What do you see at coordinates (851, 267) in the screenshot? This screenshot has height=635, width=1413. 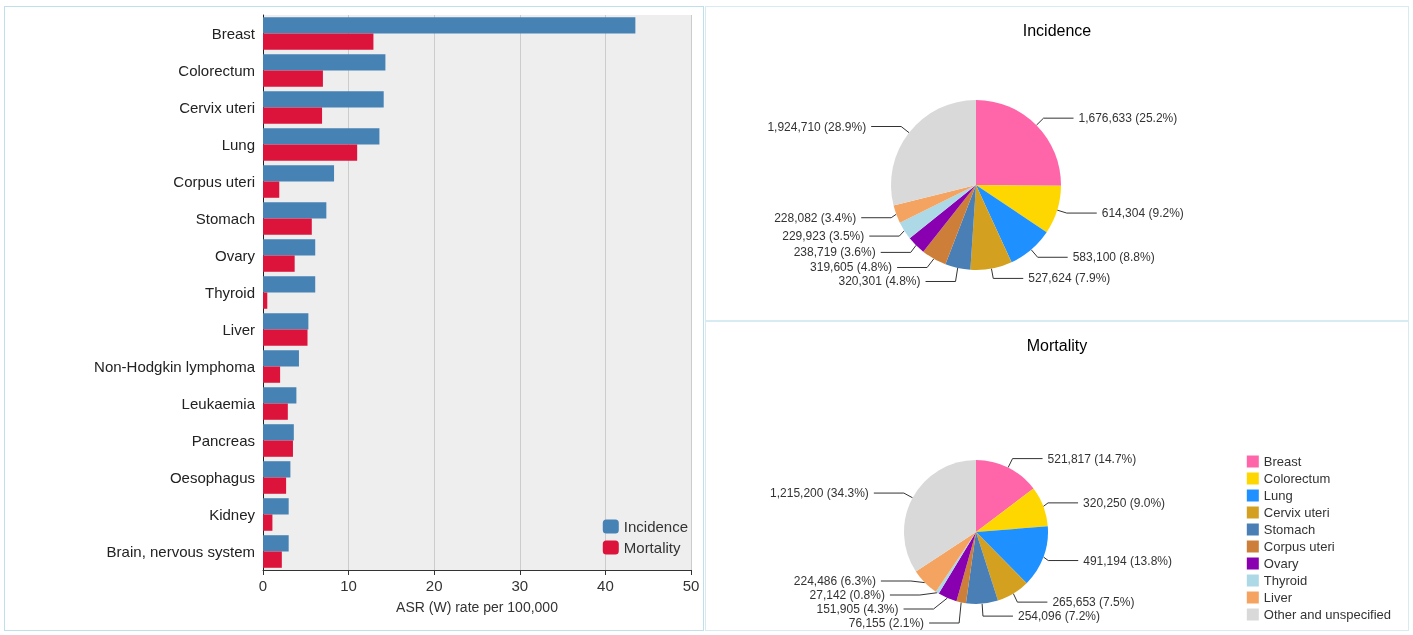 I see `data-label: 319,605 (4.8%)` at bounding box center [851, 267].